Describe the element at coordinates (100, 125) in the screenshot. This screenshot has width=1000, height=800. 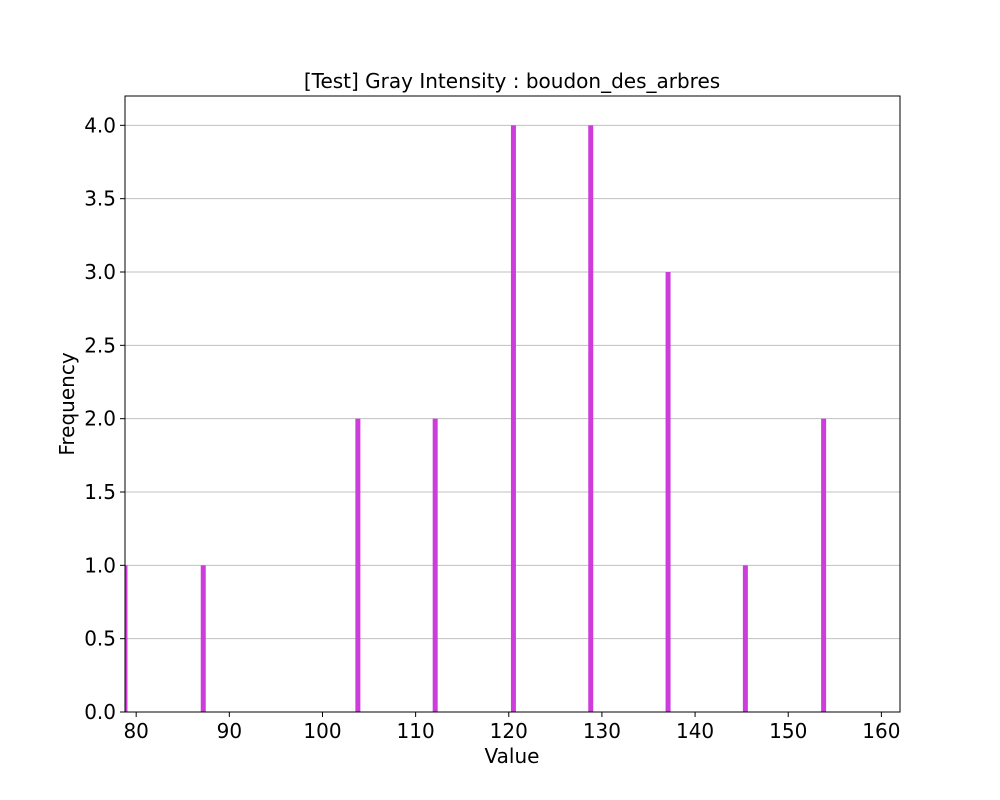
I see `y-tick-label: 4.0` at that location.